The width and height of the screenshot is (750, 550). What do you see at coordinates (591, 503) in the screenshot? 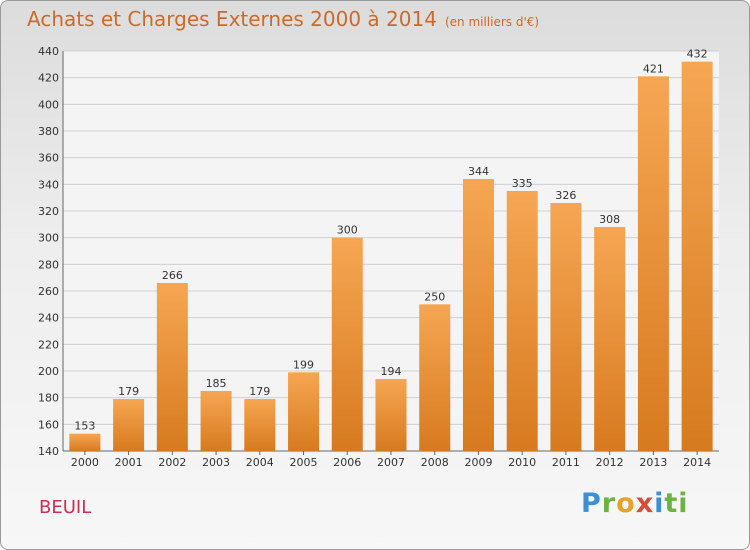
I see `logo-letter: P` at bounding box center [591, 503].